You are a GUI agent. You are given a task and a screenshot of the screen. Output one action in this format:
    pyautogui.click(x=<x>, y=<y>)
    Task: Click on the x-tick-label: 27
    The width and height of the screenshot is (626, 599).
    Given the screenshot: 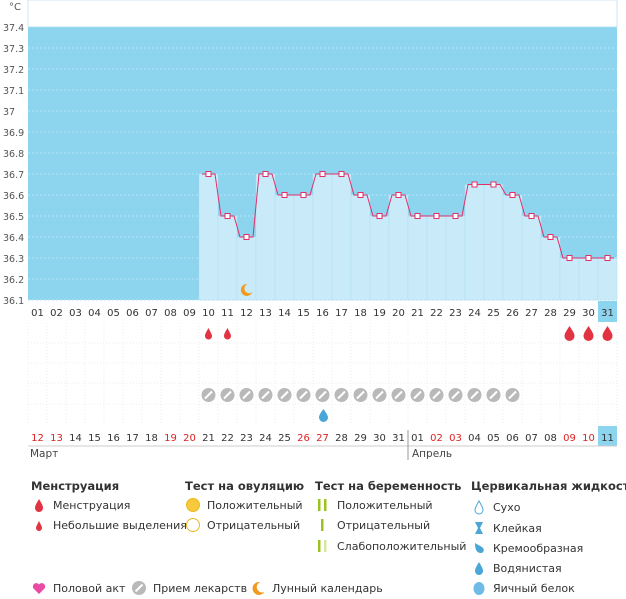 What is the action you would take?
    pyautogui.click(x=531, y=313)
    